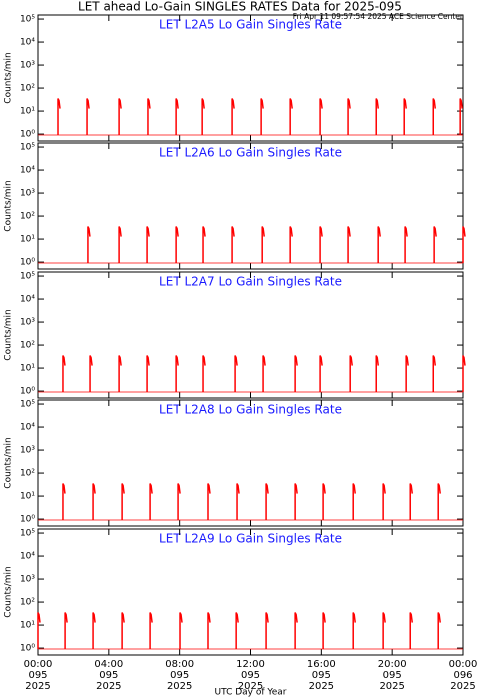  What do you see at coordinates (250, 664) in the screenshot?
I see `x-tick-label: 12:00` at bounding box center [250, 664].